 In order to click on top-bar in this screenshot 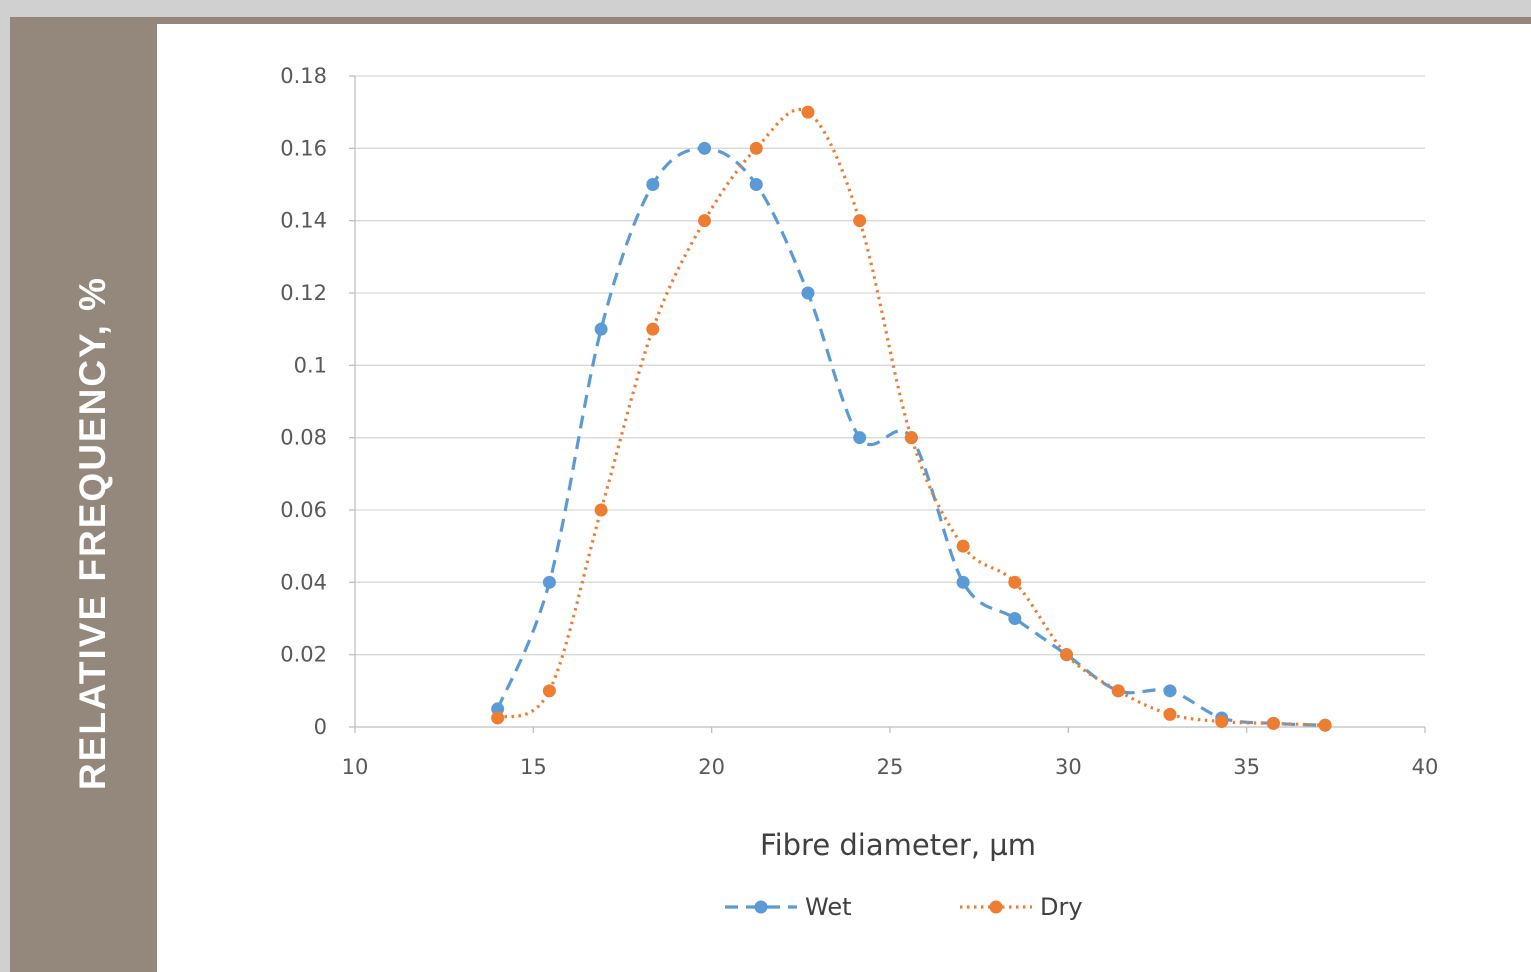, I will do `click(770, 20)`.